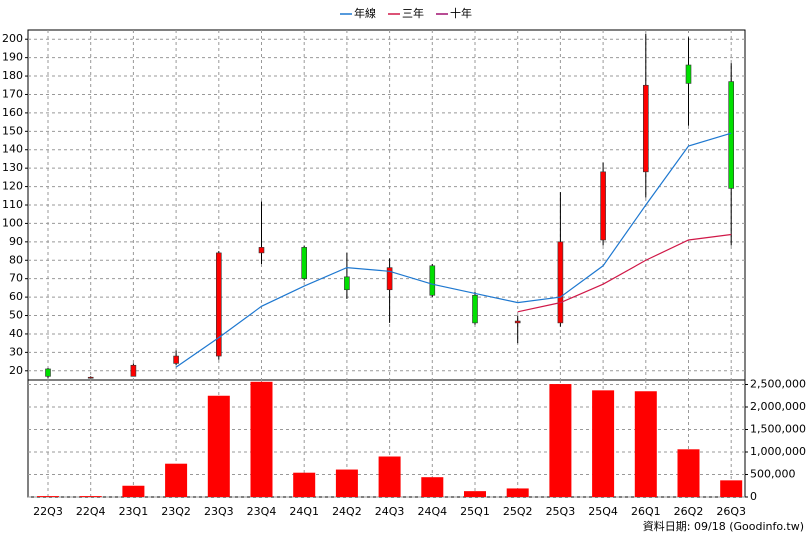 This screenshot has width=808, height=540. Describe the element at coordinates (461, 13) in the screenshot. I see `legend-label: 十年` at that location.